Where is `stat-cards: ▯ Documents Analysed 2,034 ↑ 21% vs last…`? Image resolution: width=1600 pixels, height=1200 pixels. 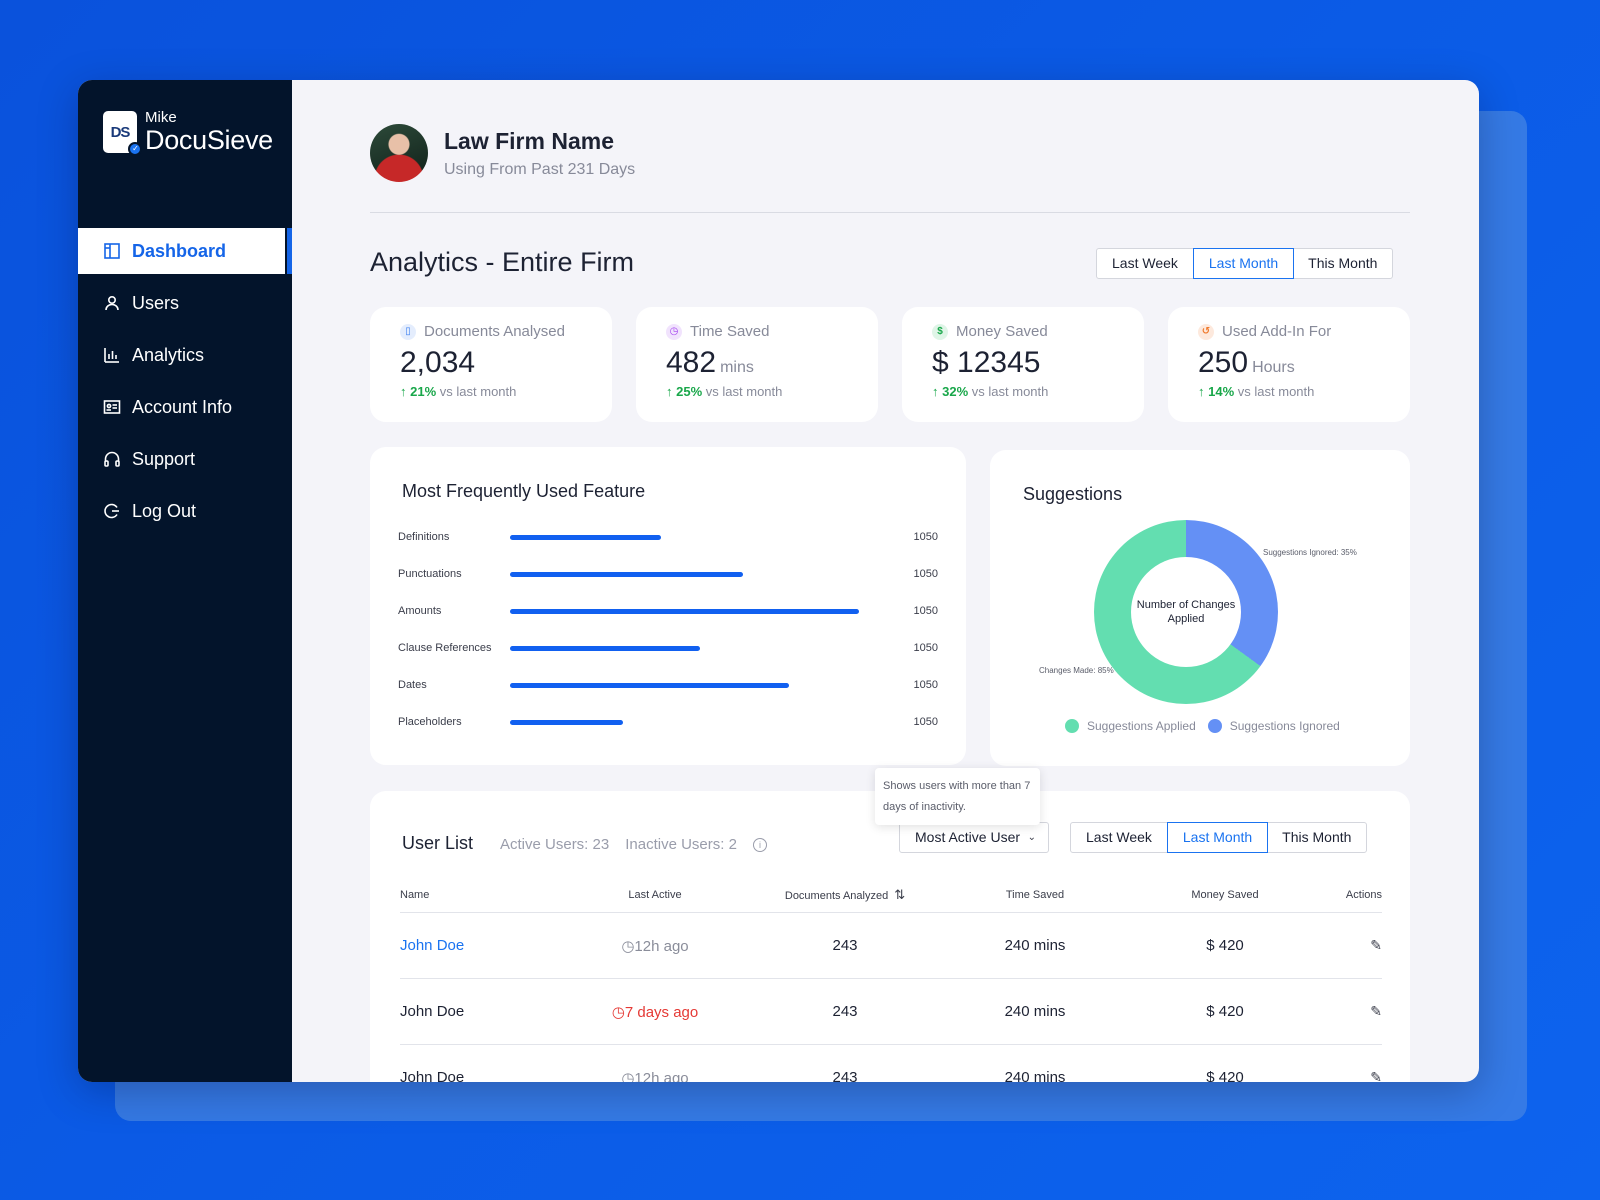 stat-cards: ▯ Documents Analysed 2,034 ↑ 21% vs last… is located at coordinates (890, 364).